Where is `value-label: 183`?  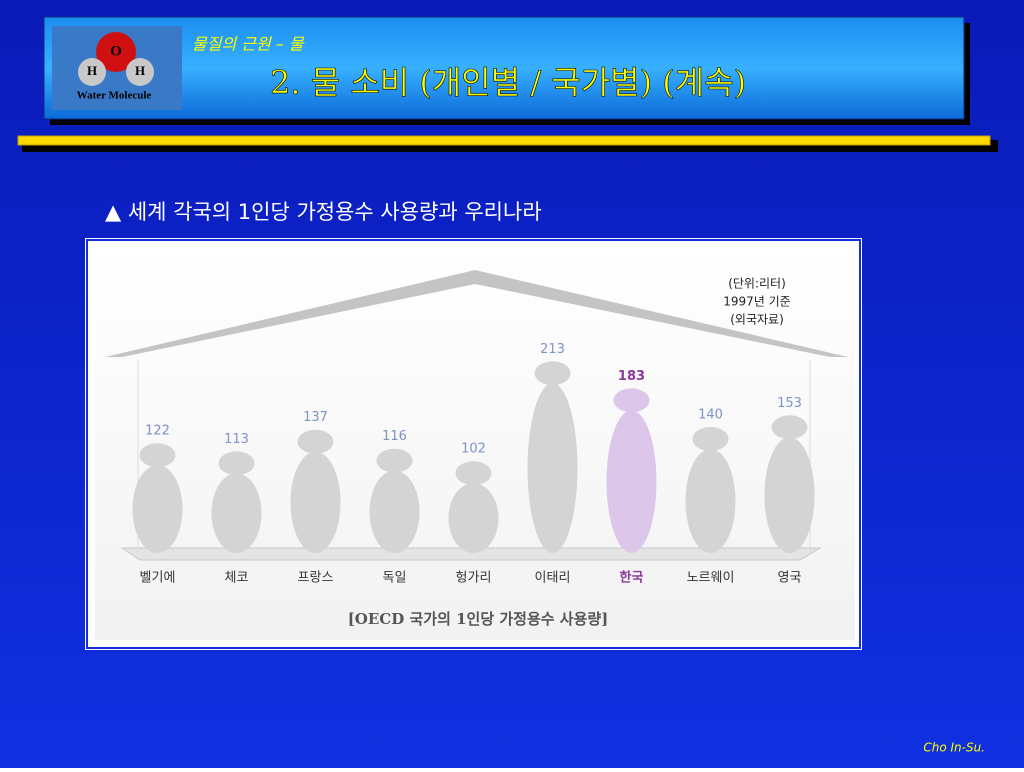 value-label: 183 is located at coordinates (631, 376).